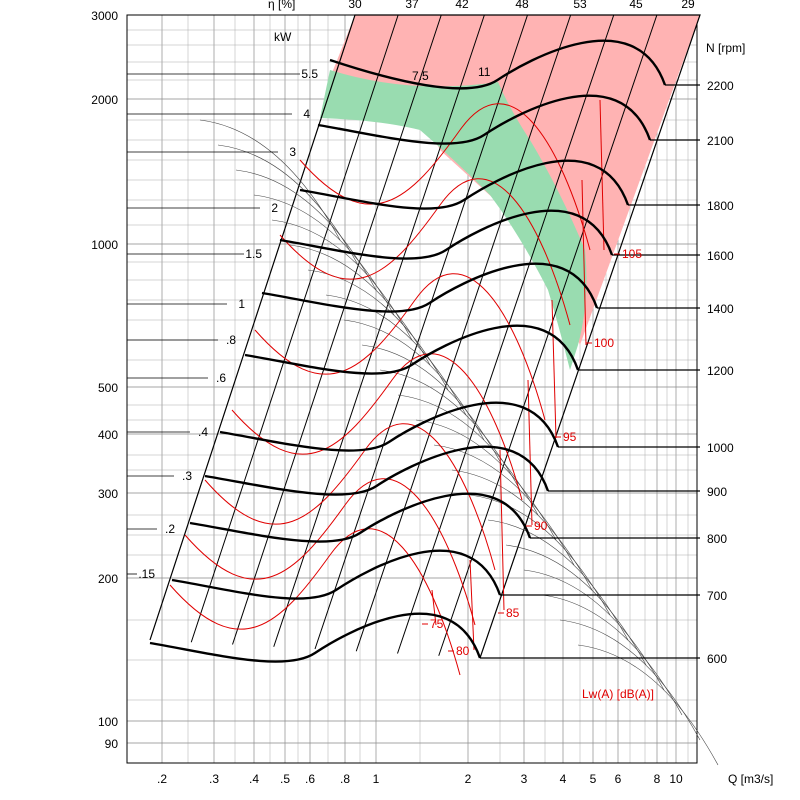  Describe the element at coordinates (203, 432) in the screenshot. I see `power-label: .4` at that location.